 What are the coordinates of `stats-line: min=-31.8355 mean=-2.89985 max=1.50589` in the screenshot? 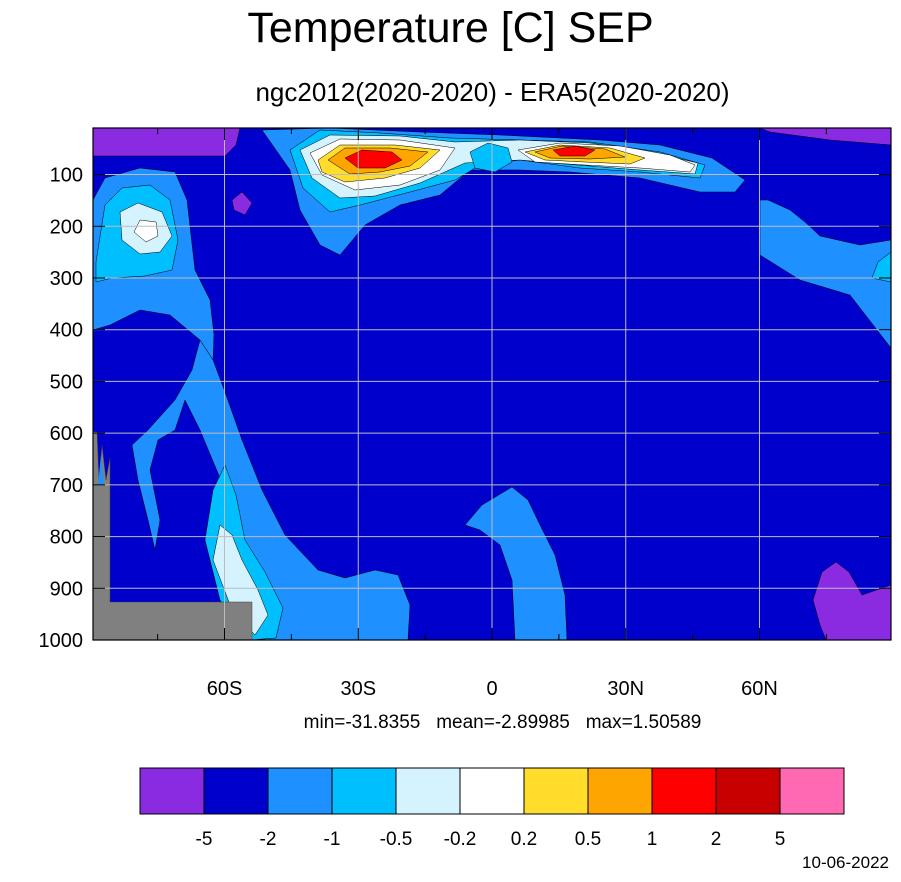 It's located at (450, 723).